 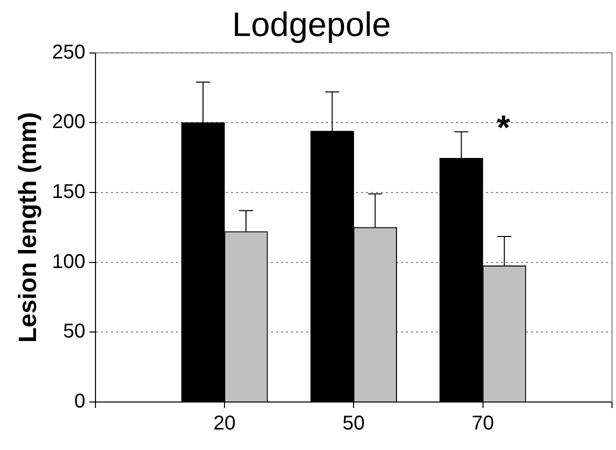 What do you see at coordinates (69, 122) in the screenshot?
I see `y-tick-label: 200` at bounding box center [69, 122].